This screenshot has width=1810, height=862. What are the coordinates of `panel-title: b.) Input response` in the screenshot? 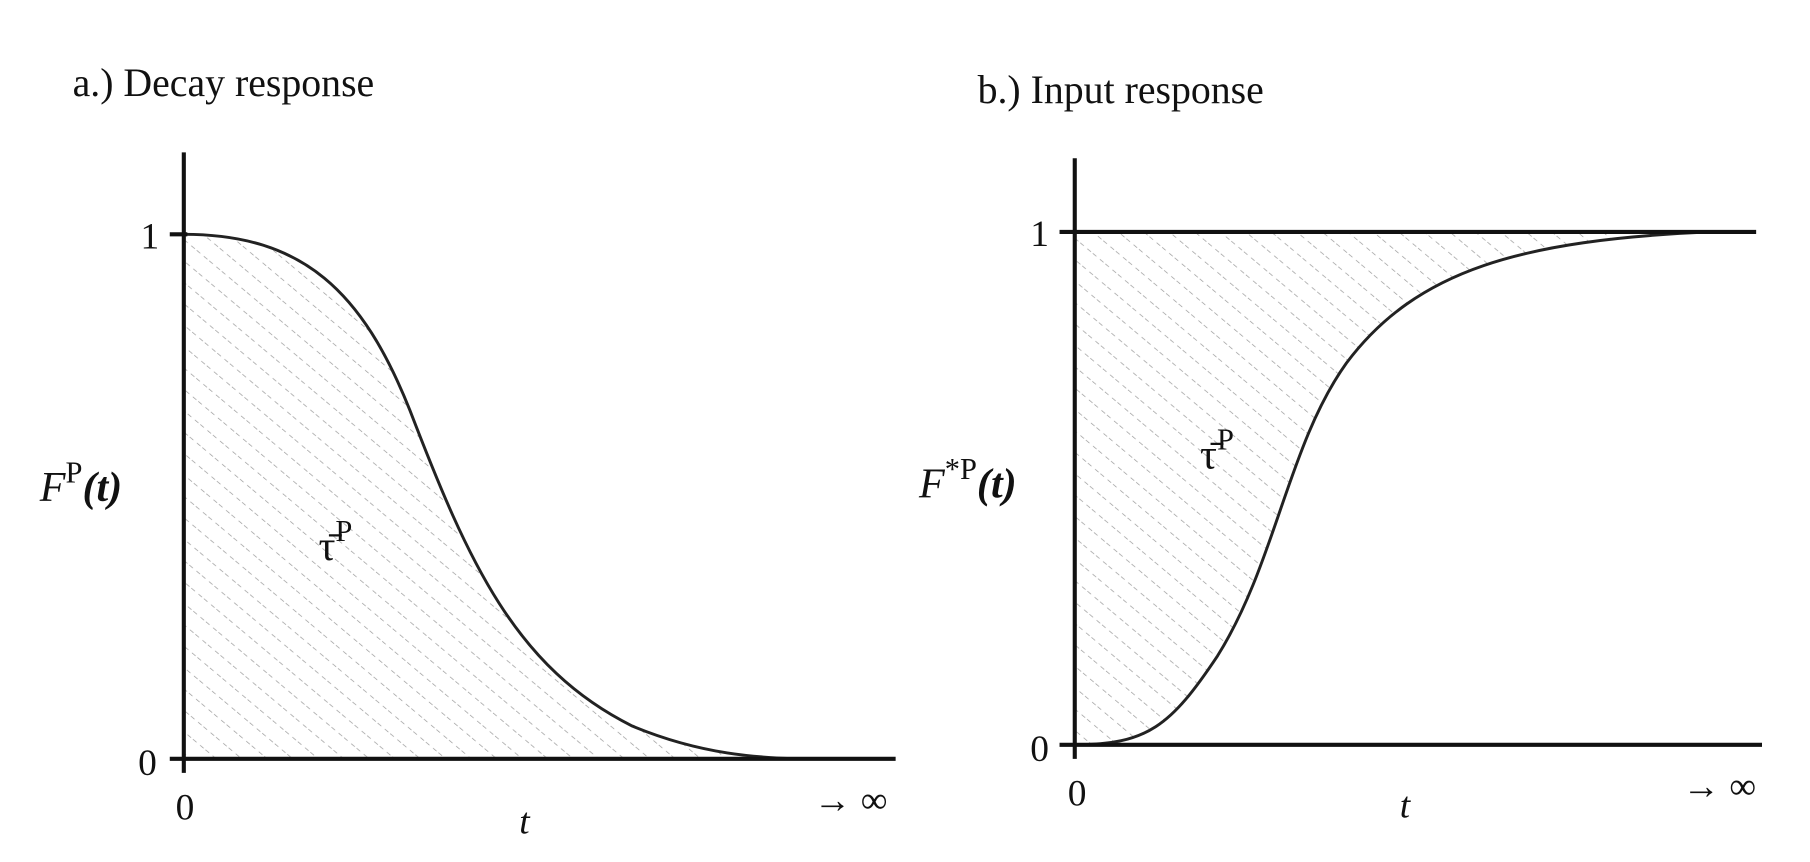 It's located at (1121, 90).